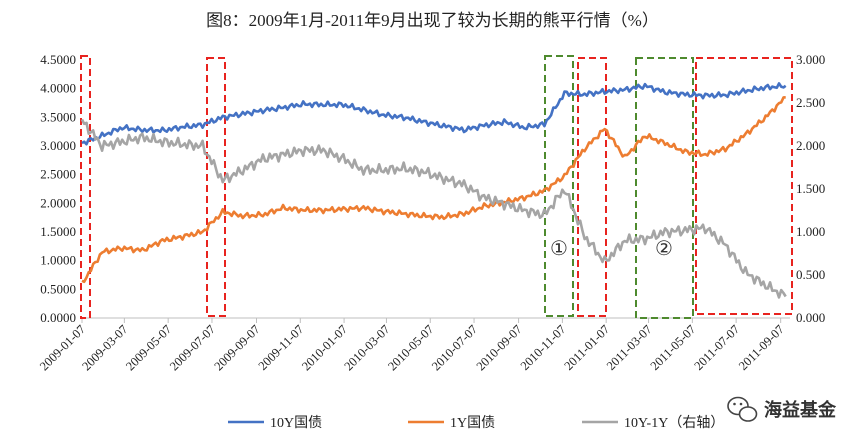 This screenshot has height=443, width=865. Describe the element at coordinates (559, 248) in the screenshot. I see `annotation-label: ①` at that location.